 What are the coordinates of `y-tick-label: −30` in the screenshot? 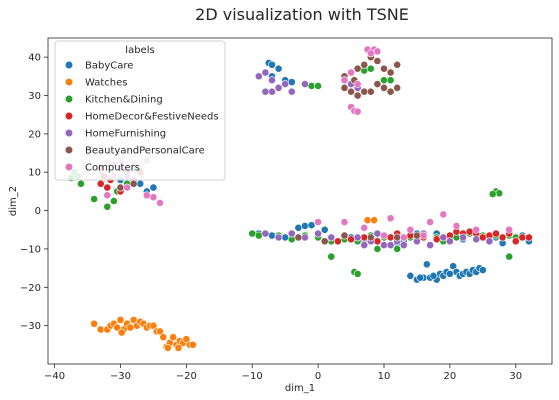 It's located at (30, 326).